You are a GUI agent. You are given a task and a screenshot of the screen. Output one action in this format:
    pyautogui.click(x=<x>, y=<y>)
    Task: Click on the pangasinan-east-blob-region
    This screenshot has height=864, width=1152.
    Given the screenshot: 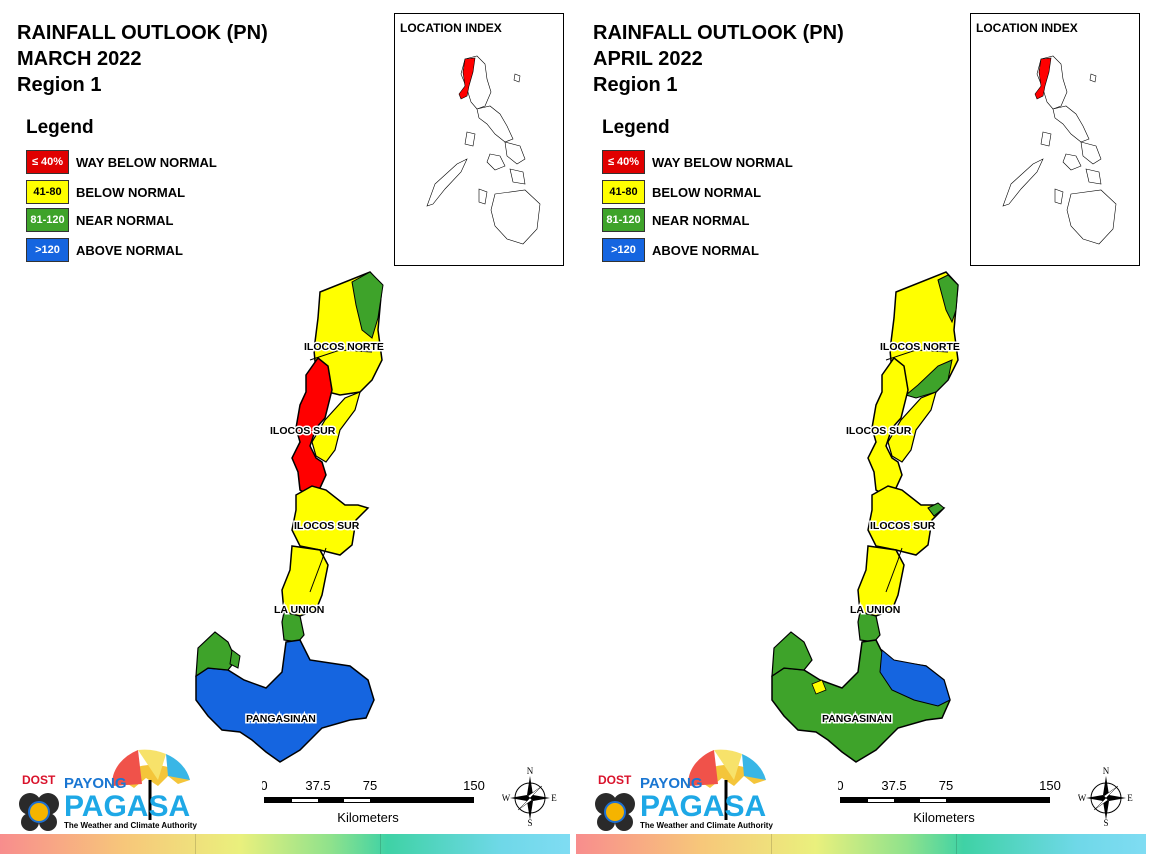 What is the action you would take?
    pyautogui.click(x=915, y=678)
    